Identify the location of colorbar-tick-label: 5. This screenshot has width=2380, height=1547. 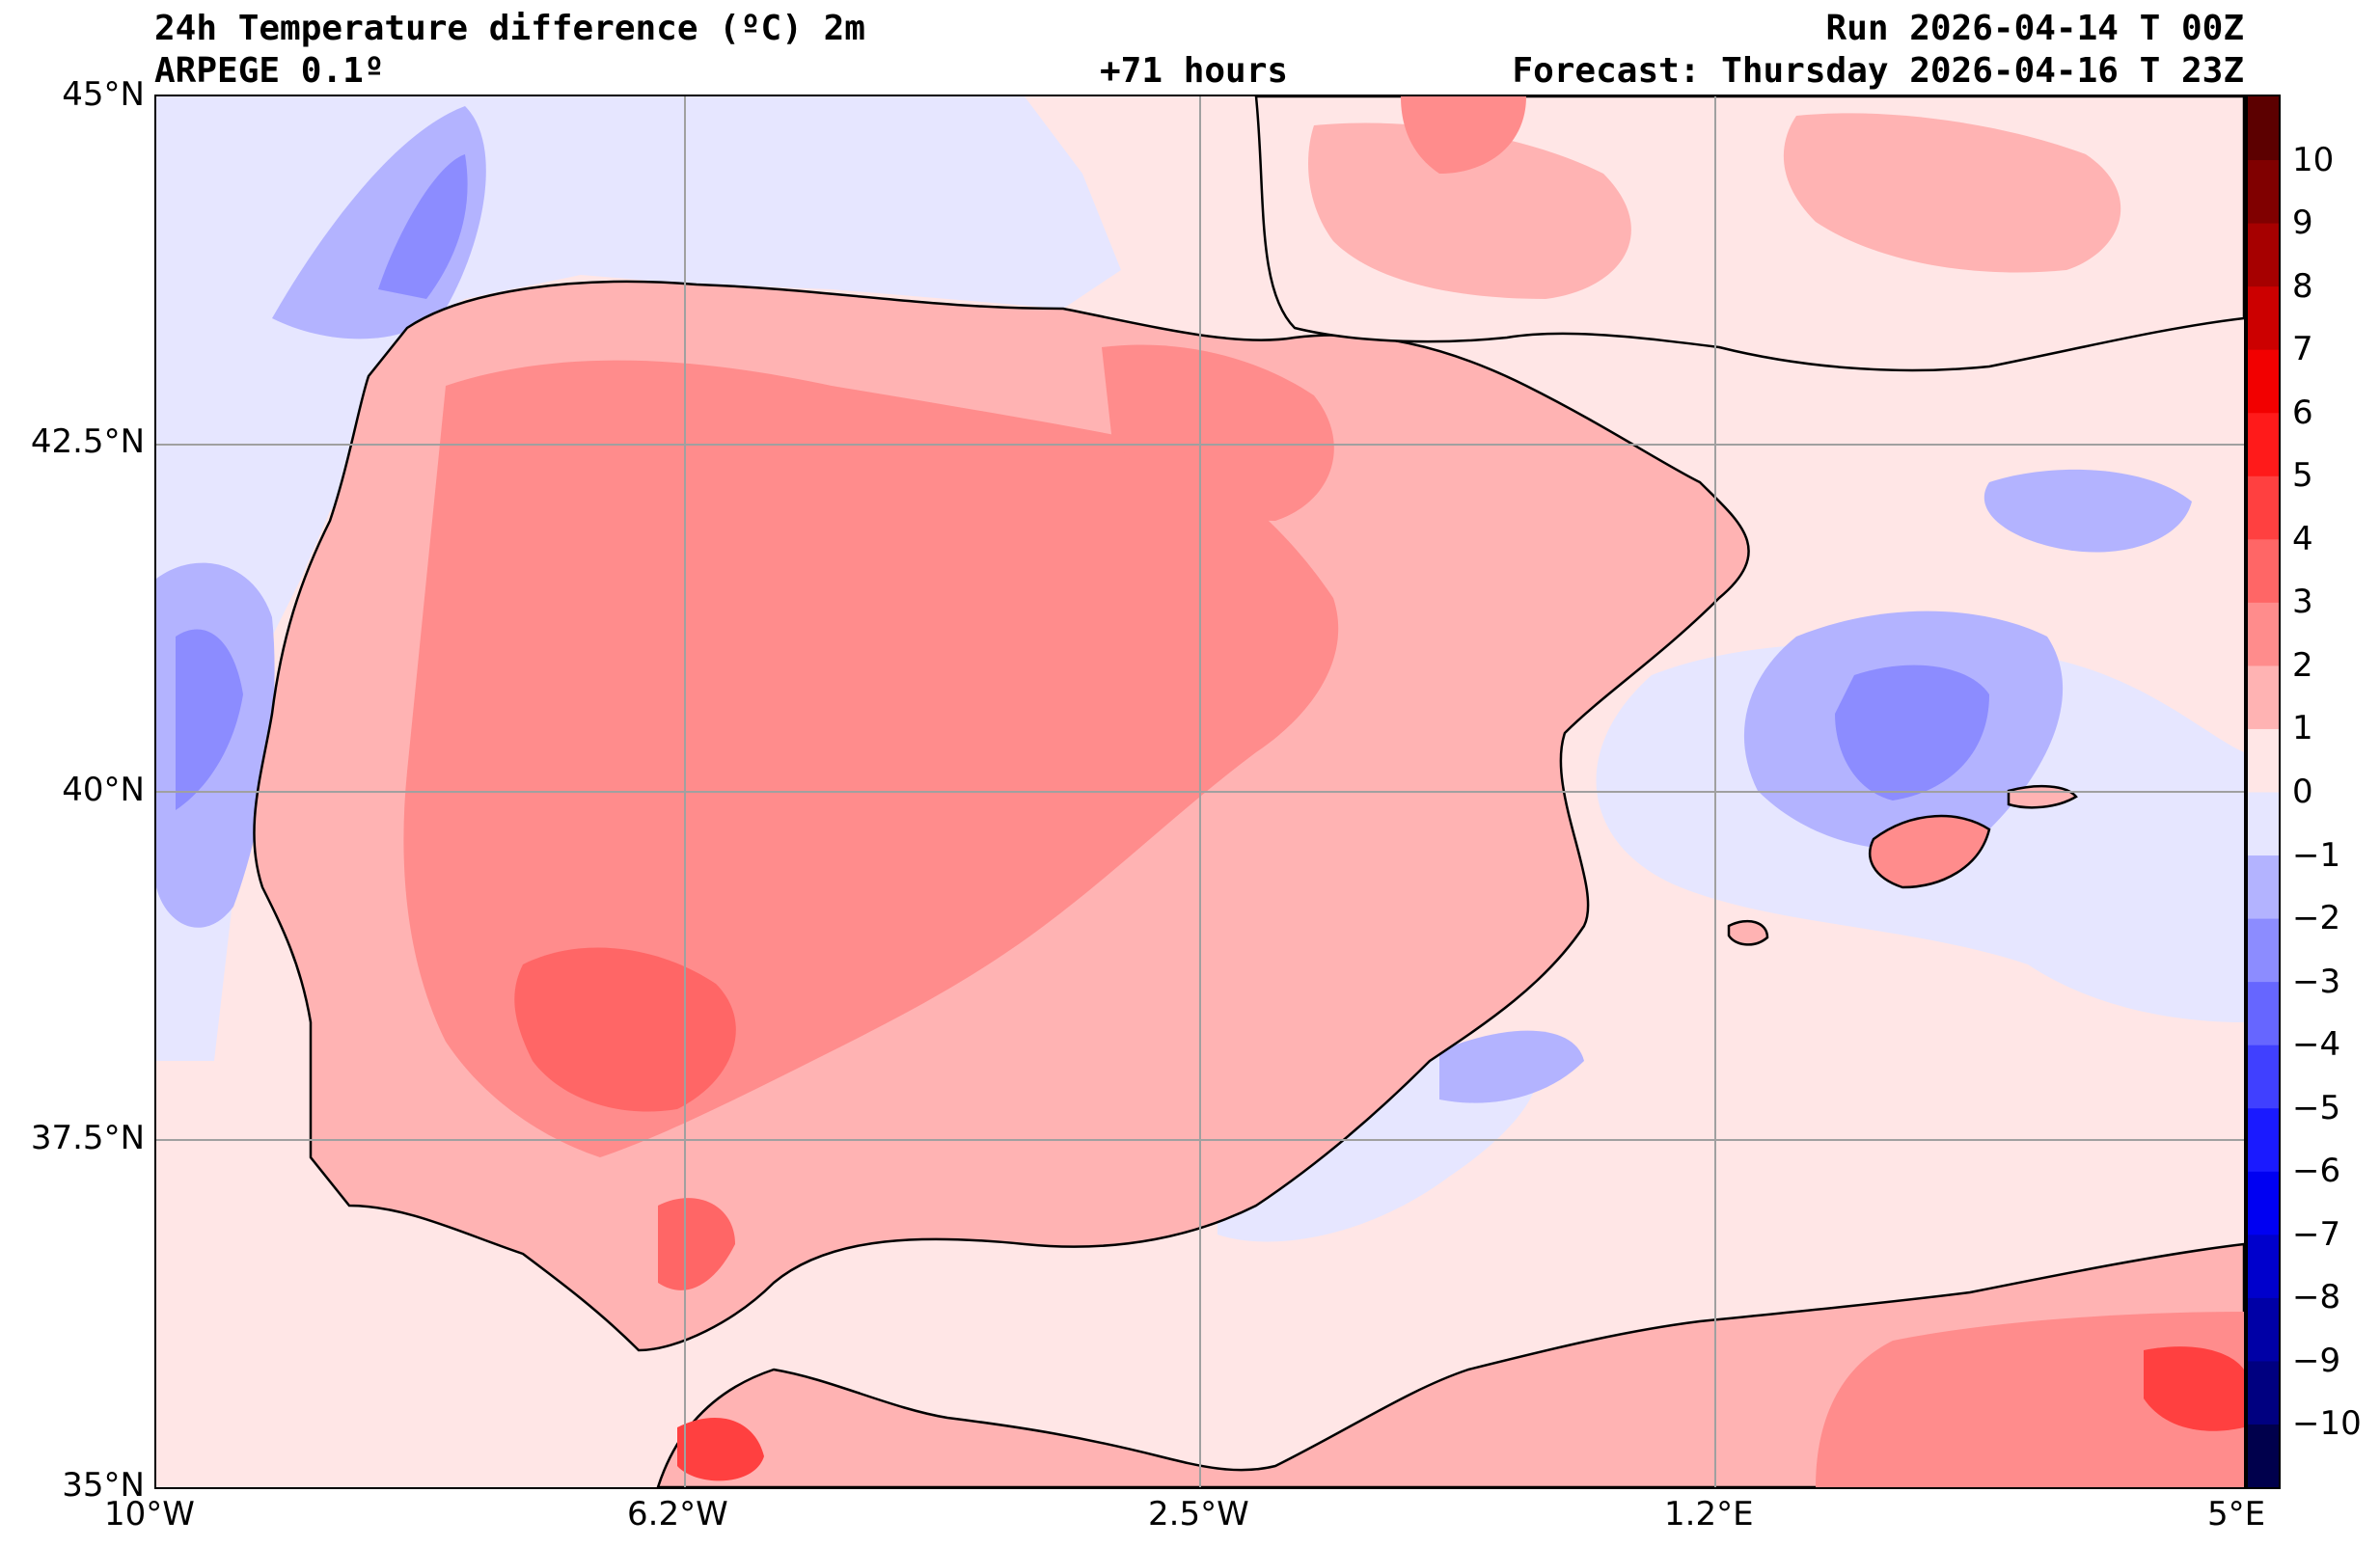
(2303, 476).